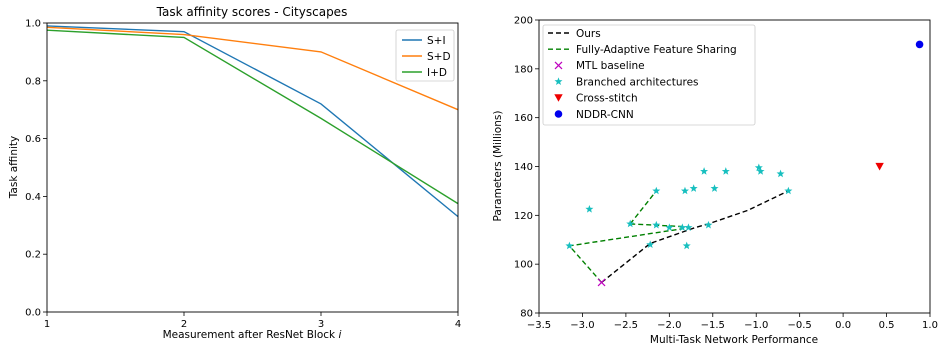 This screenshot has width=940, height=348. What do you see at coordinates (843, 325) in the screenshot?
I see `params-xtick-label-7: 0.0` at bounding box center [843, 325].